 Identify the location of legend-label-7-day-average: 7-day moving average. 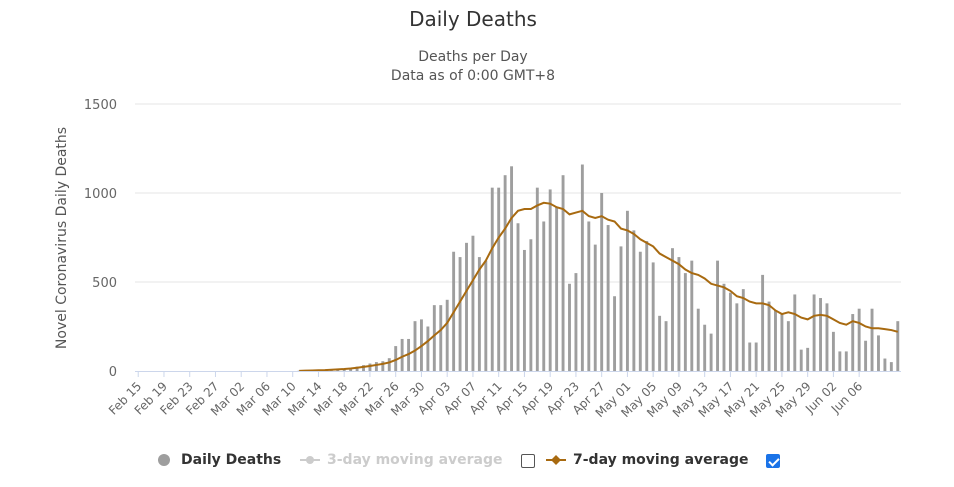
(661, 460).